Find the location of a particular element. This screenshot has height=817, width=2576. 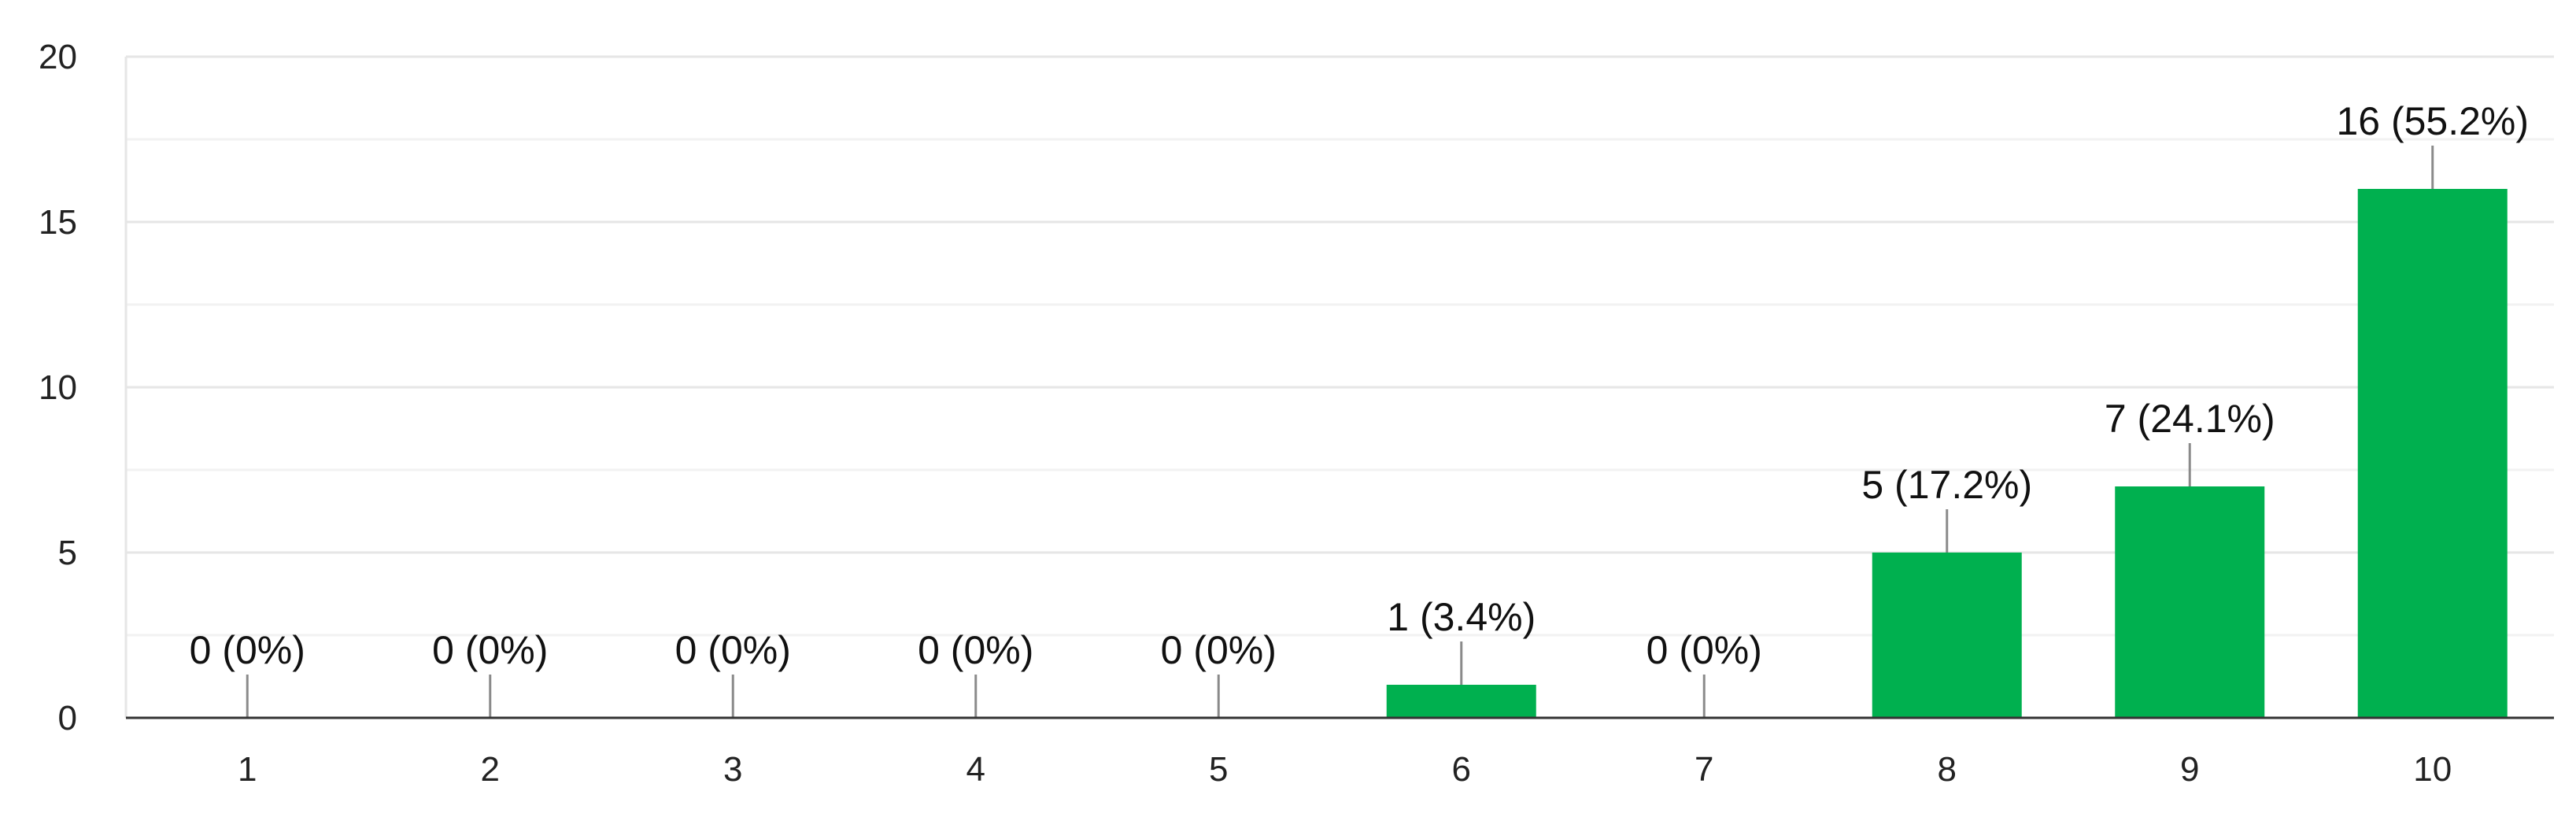

y-tick-label: 15 is located at coordinates (58, 223).